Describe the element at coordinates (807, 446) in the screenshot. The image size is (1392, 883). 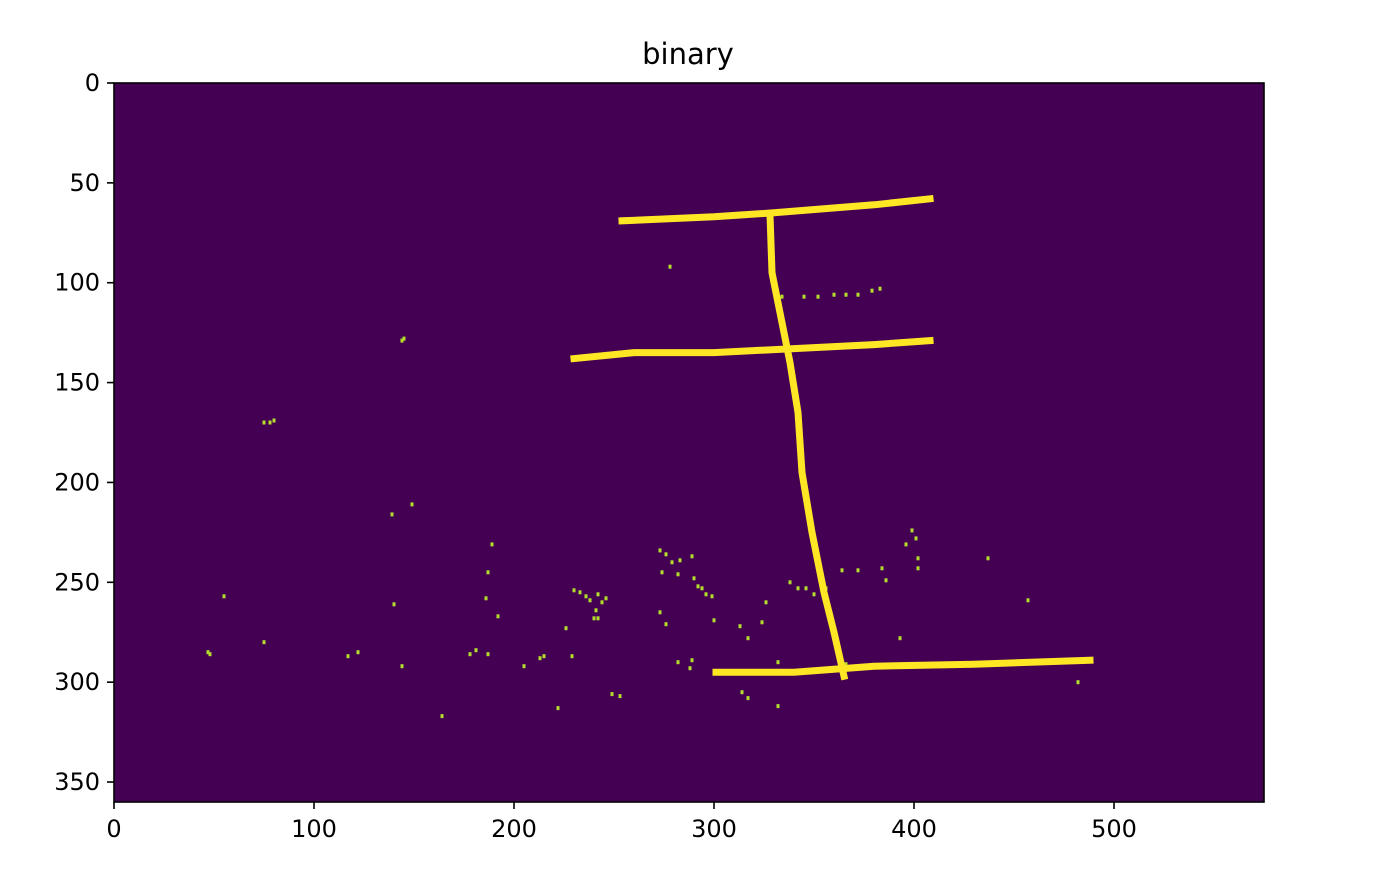
I see `stroke-vertical-stroke` at that location.